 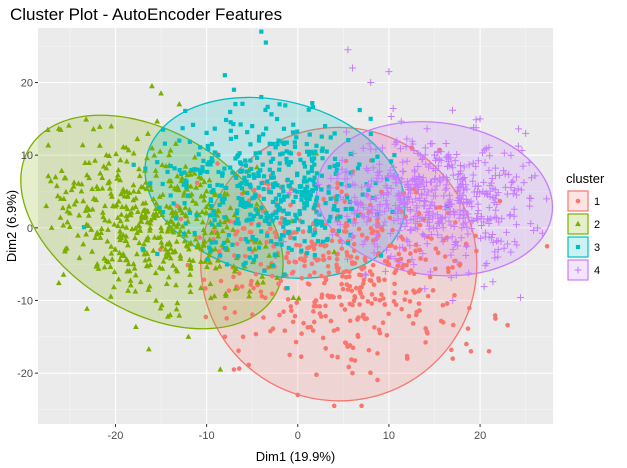 I want to click on x-axis-title: Dim1 (19.9%), so click(x=295, y=456).